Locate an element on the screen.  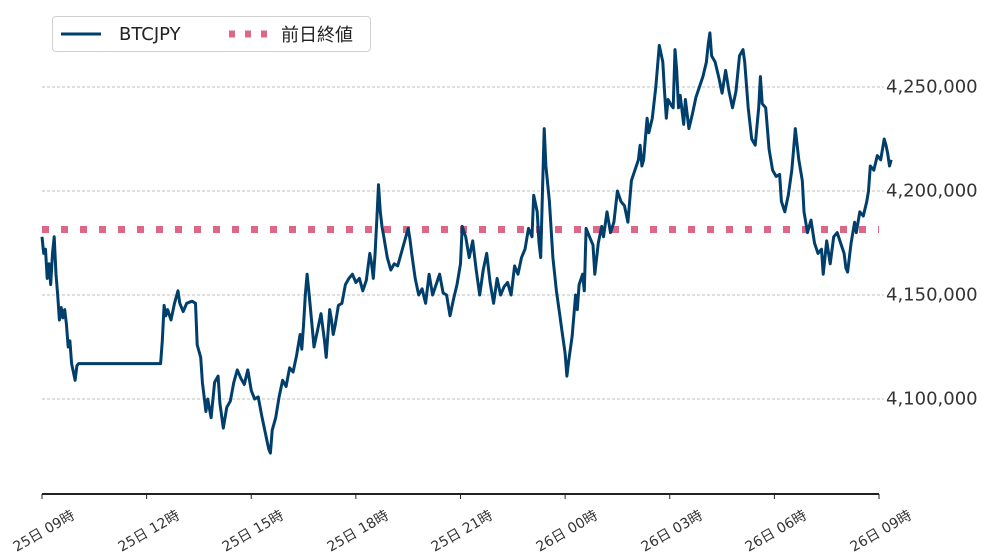
dotted-line-icon is located at coordinates (249, 34).